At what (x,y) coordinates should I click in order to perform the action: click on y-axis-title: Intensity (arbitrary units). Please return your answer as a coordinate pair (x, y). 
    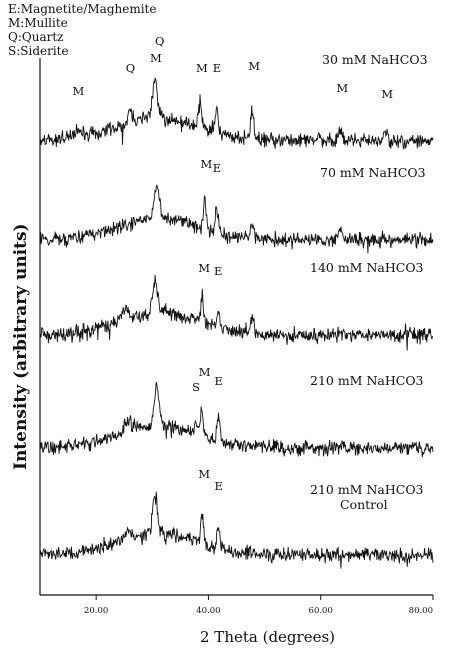
    Looking at the image, I should click on (21, 346).